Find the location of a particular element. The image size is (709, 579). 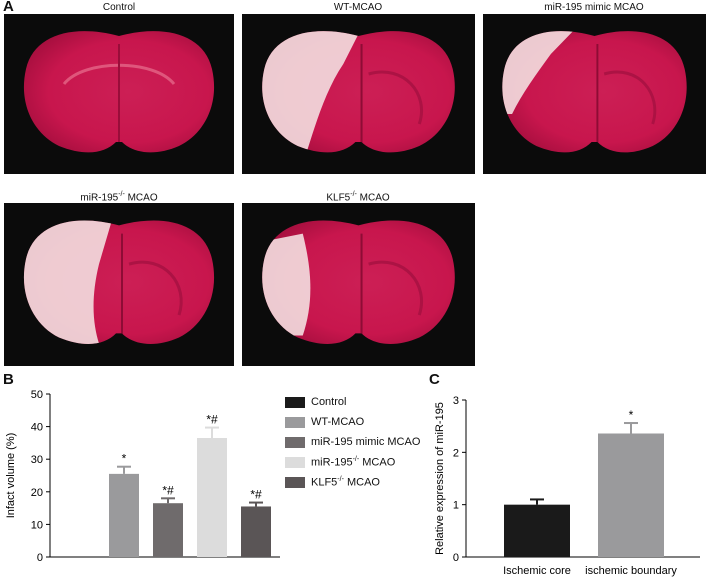

legend-label: Control is located at coordinates (329, 402).